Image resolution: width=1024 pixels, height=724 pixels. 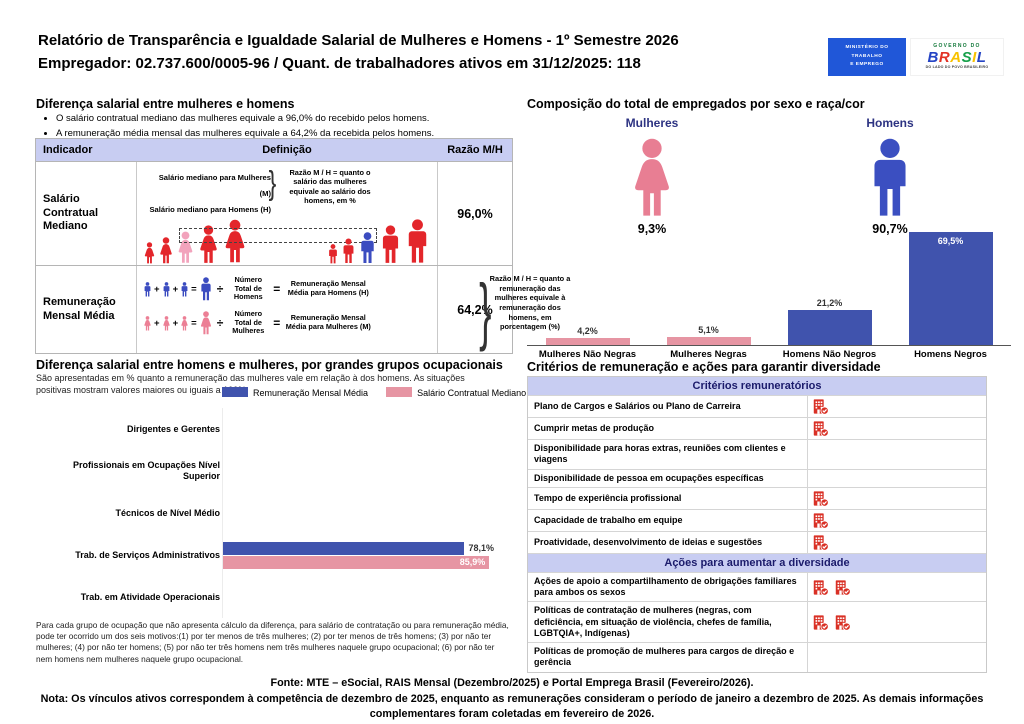 I want to click on bar: 69,5%, so click(x=950, y=288).